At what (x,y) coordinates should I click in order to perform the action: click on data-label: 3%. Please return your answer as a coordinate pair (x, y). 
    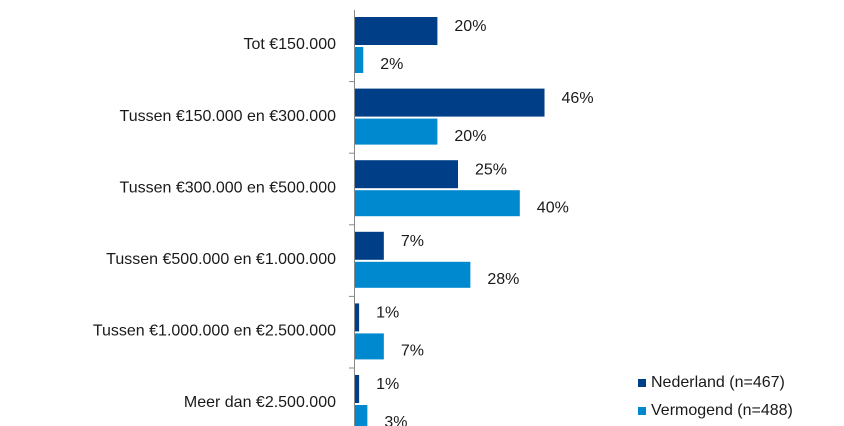
    Looking at the image, I should click on (395, 420).